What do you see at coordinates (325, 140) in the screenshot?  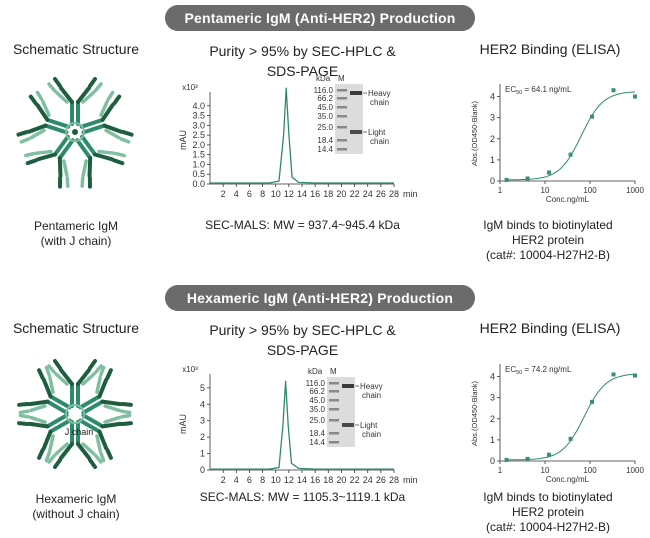 I see `gel-marker-label: 18.4` at bounding box center [325, 140].